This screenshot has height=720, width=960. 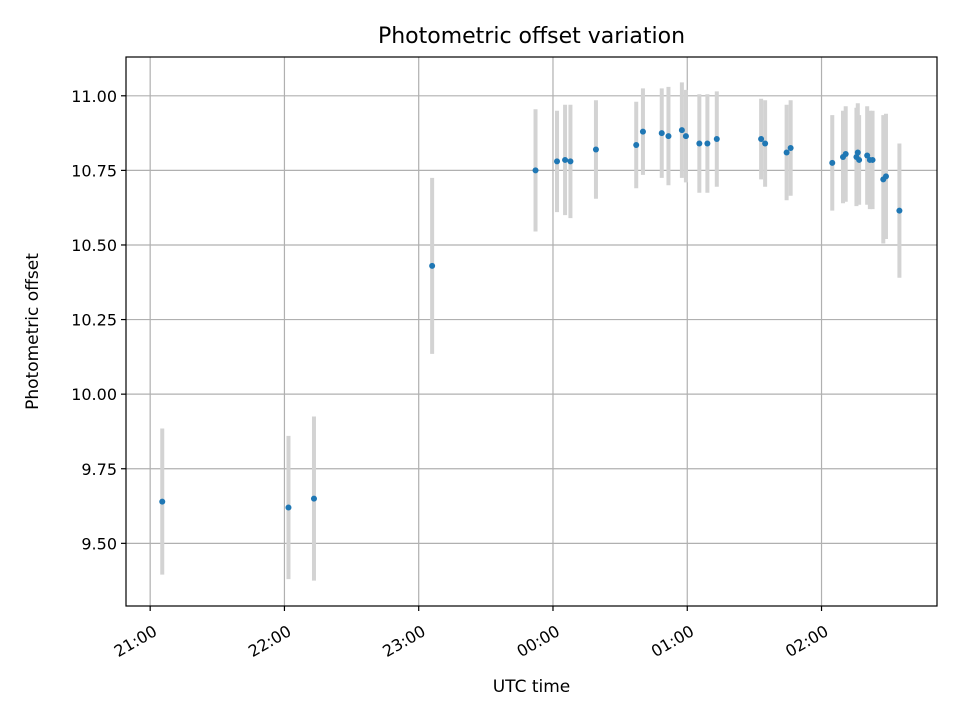 I want to click on y-tick-label: 9.75, so click(x=99, y=469).